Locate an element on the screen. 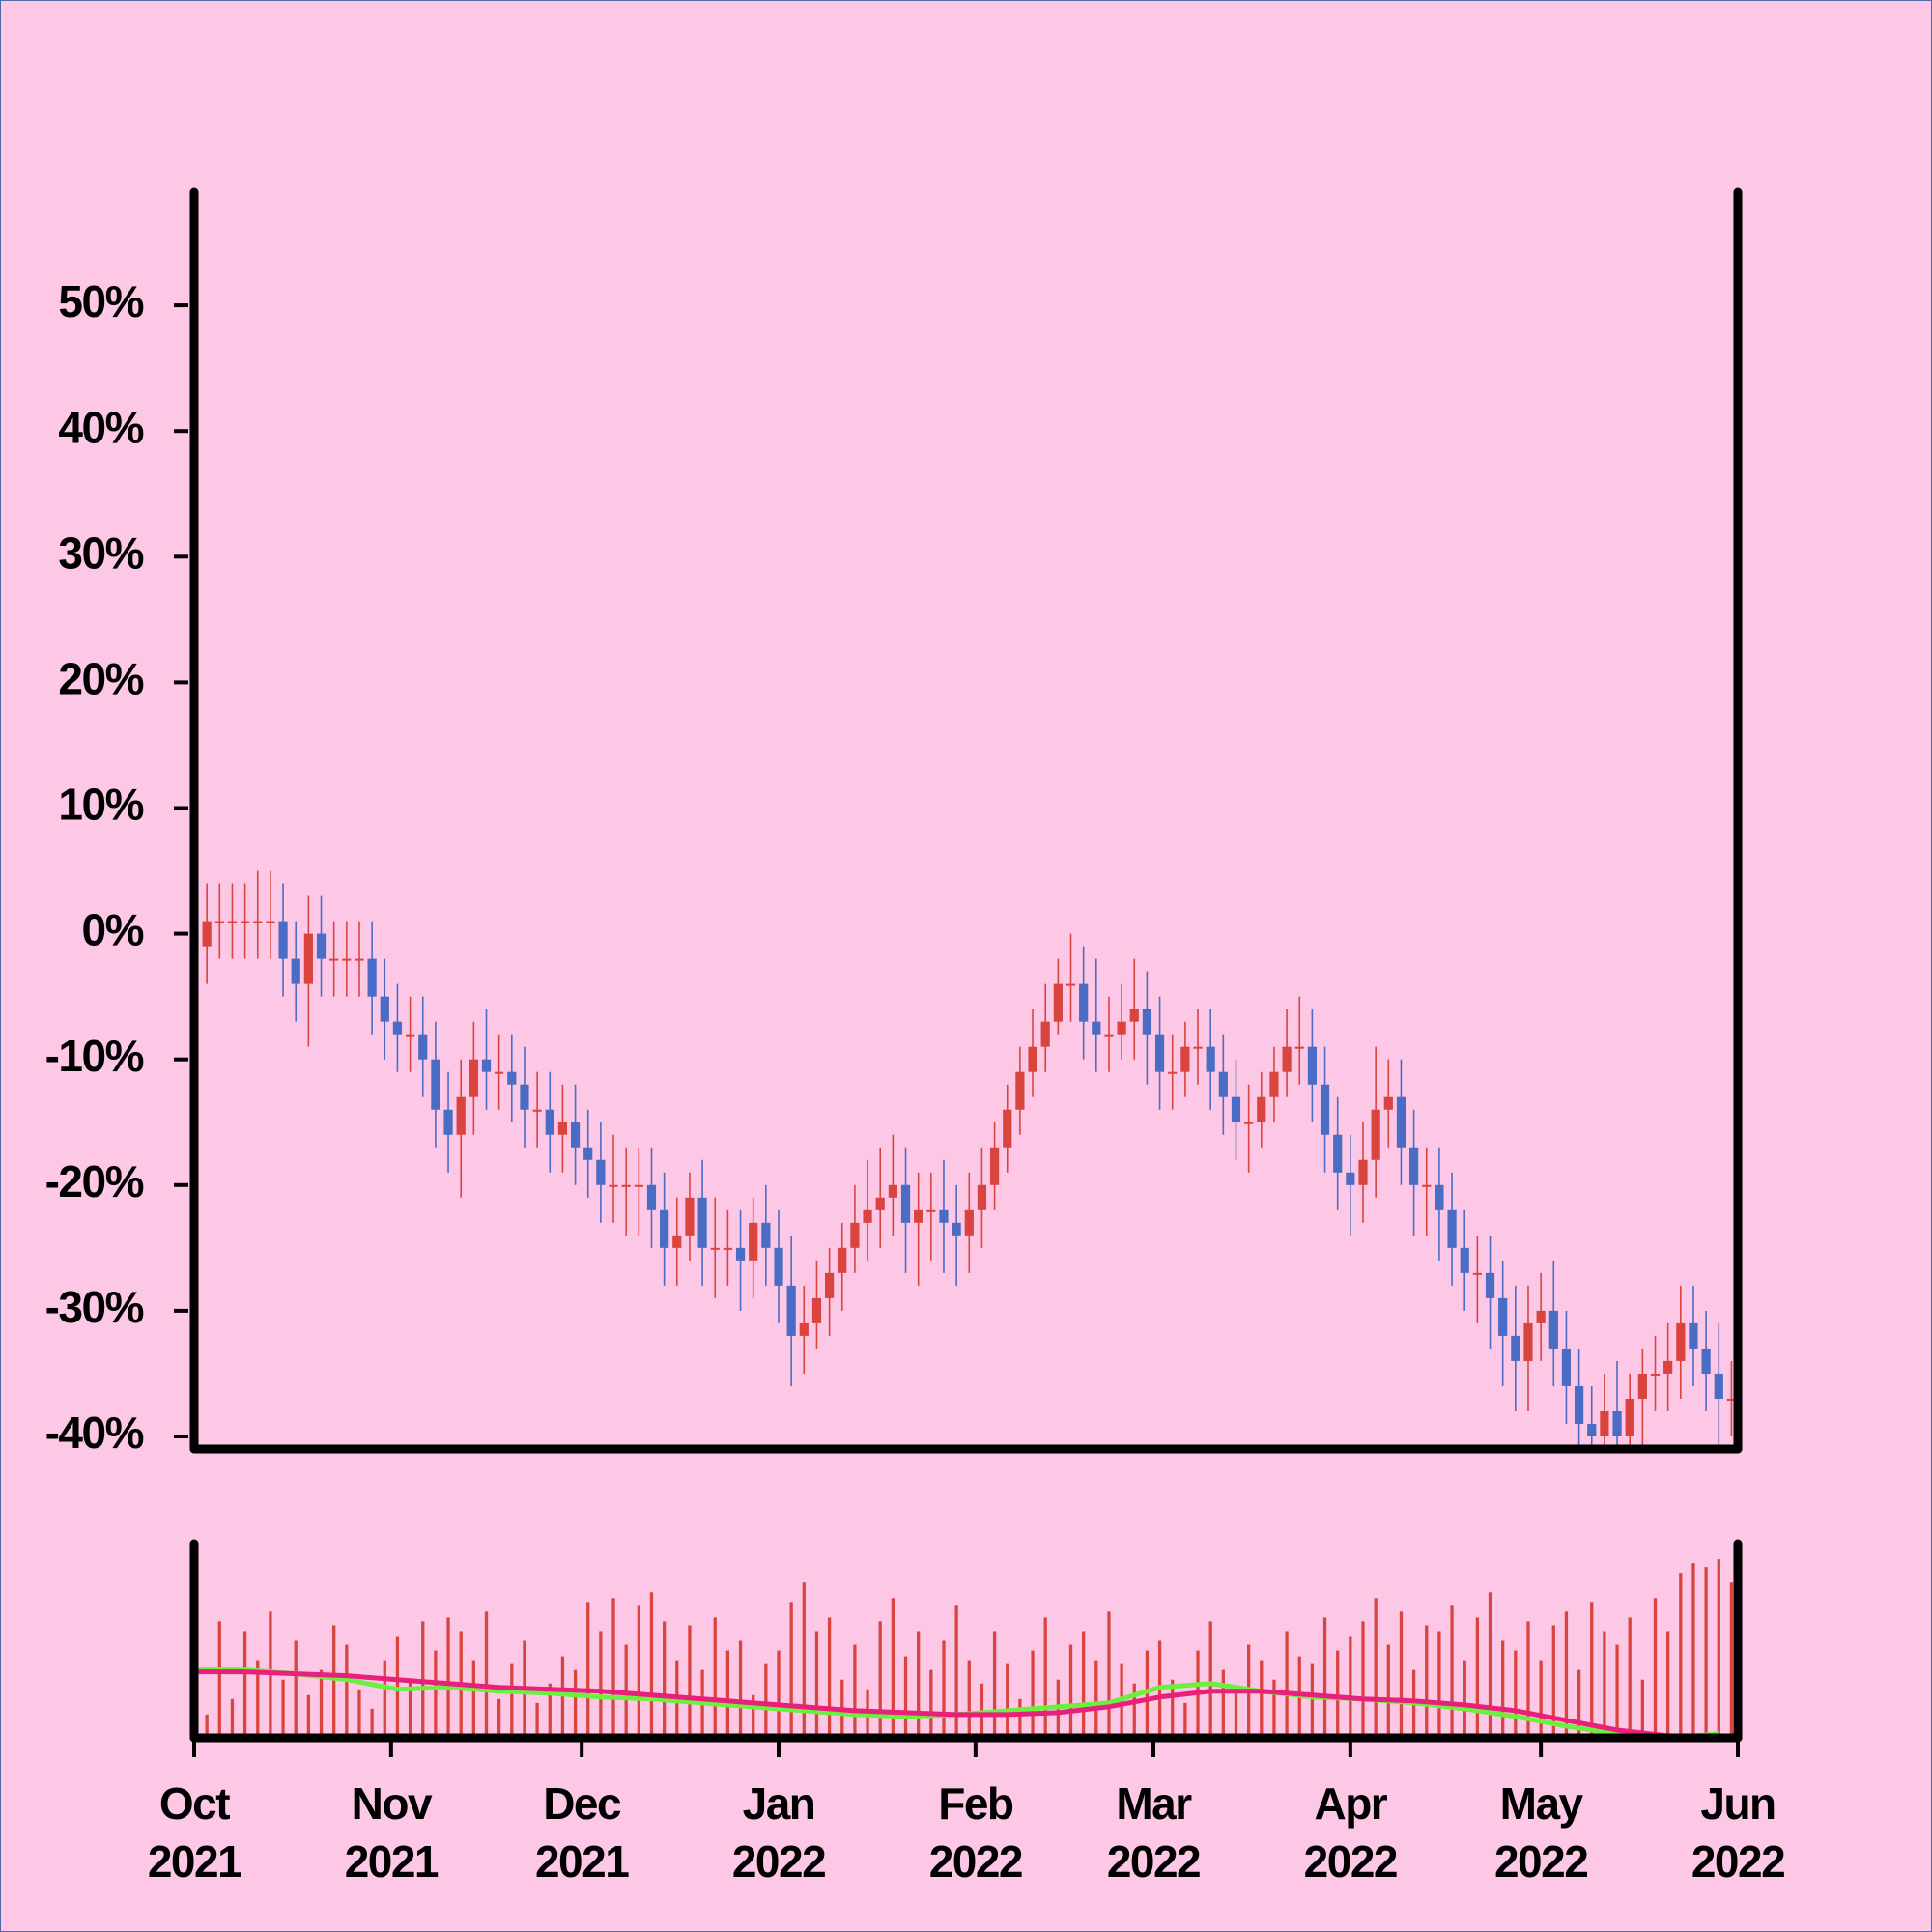  x-tick-label: Apr 2022 is located at coordinates (1351, 1832).